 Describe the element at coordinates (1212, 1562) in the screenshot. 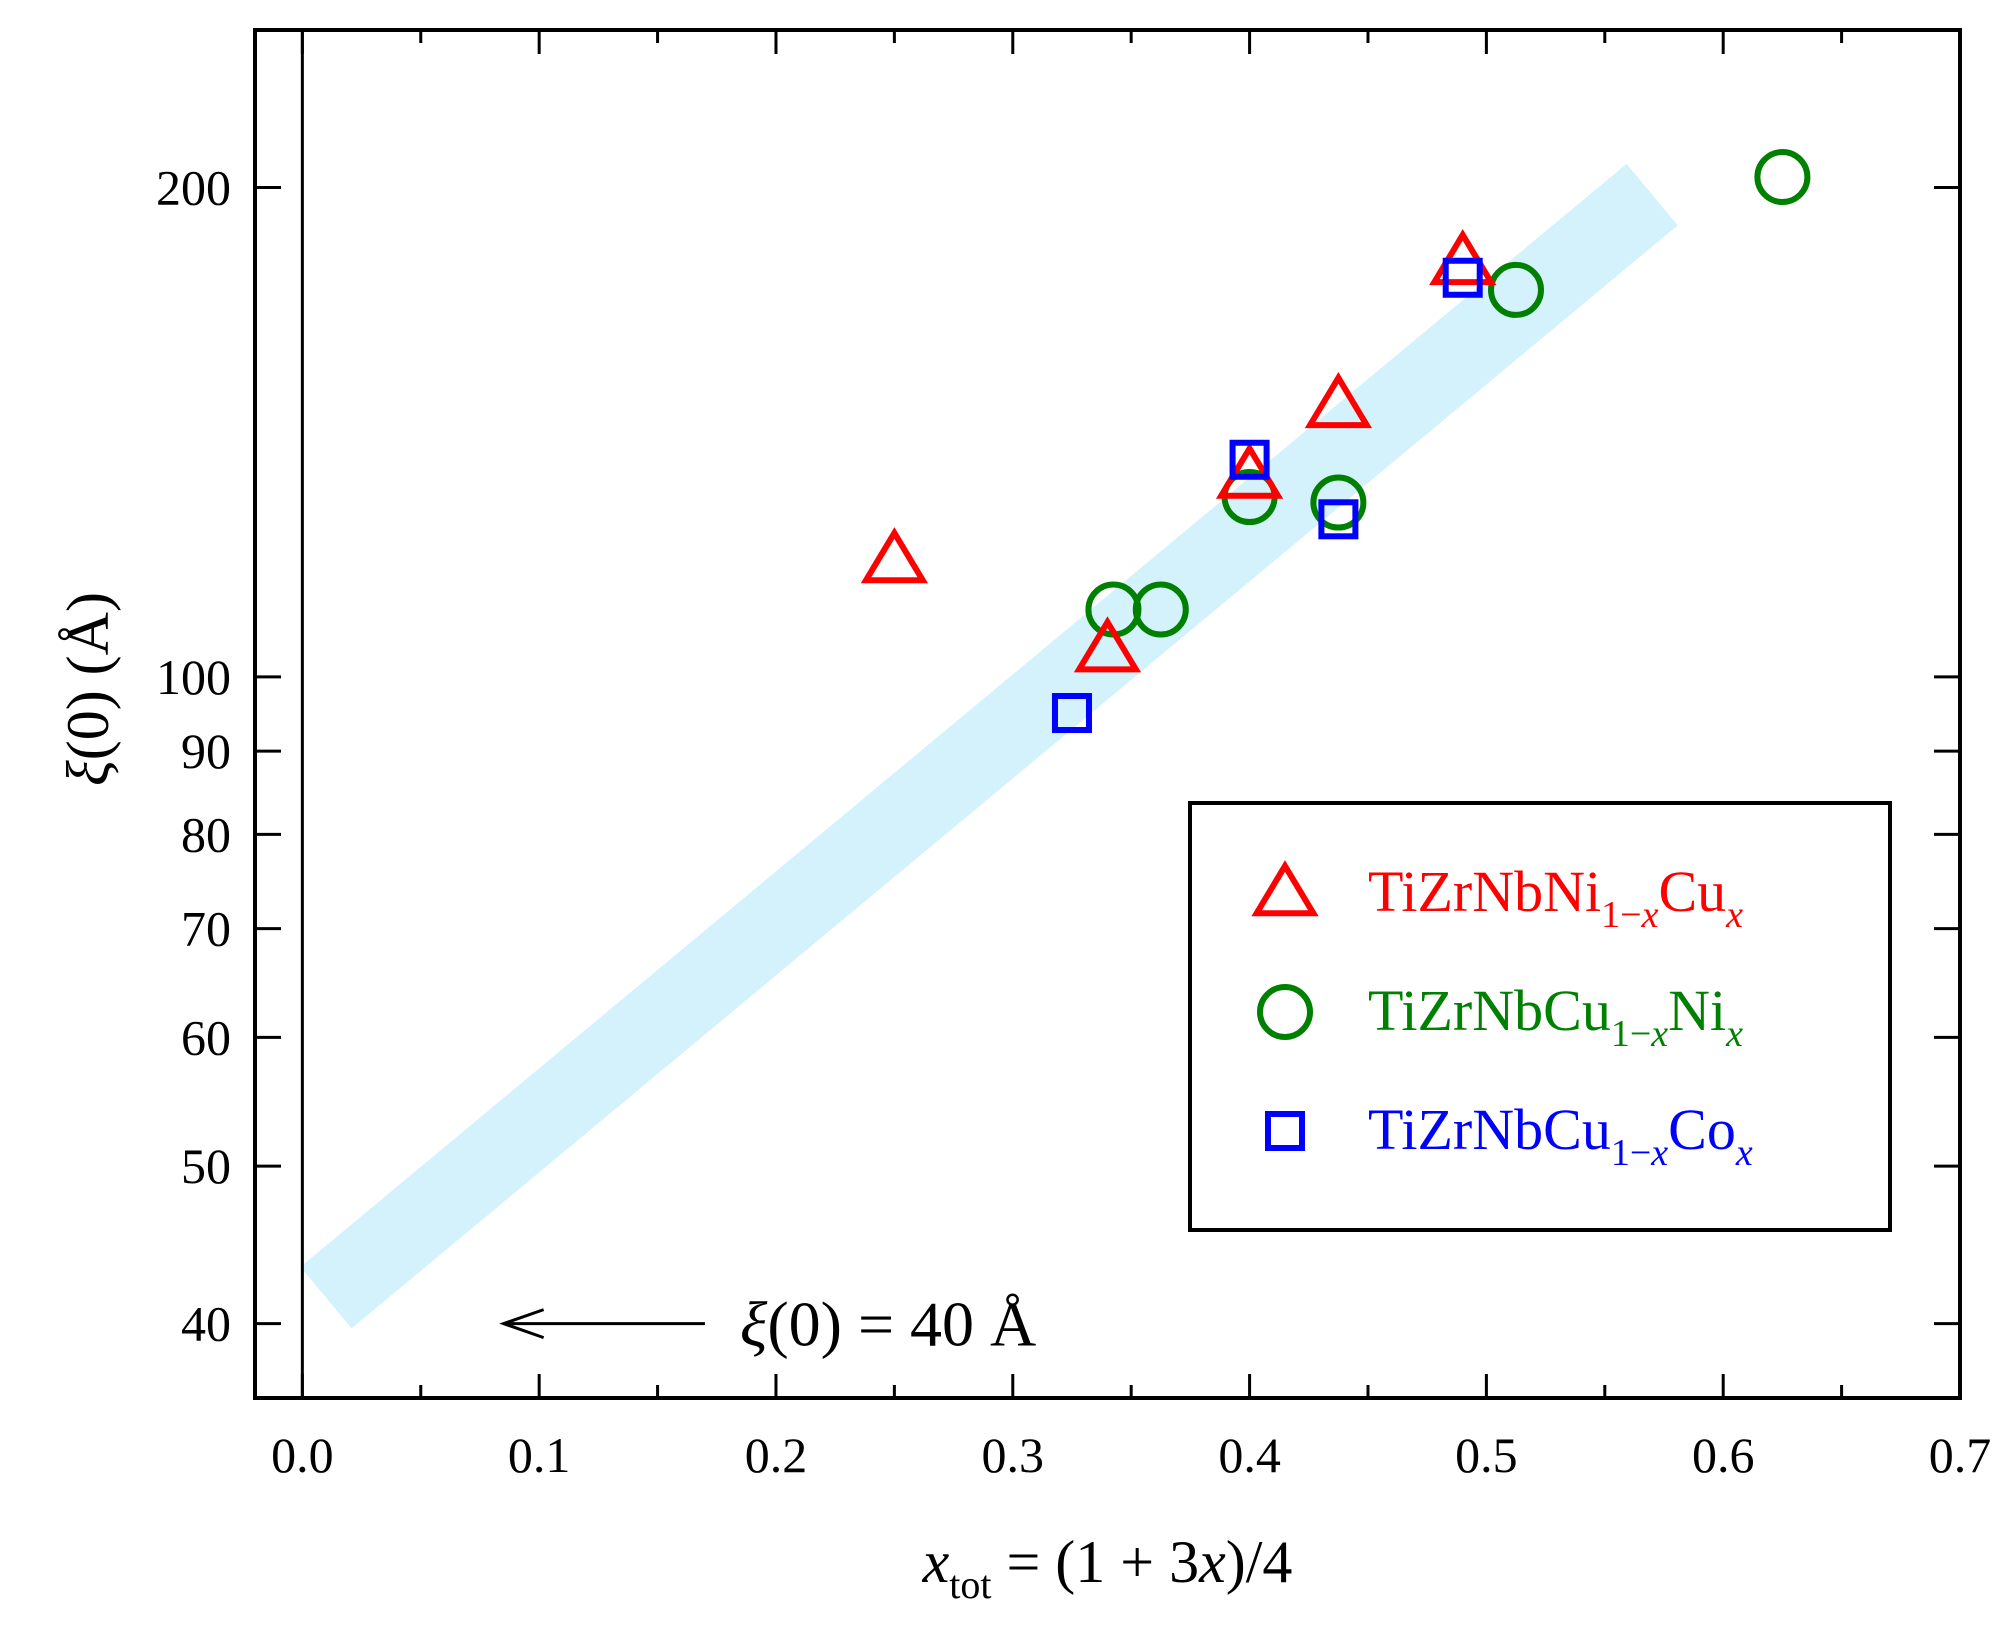

I see `x-label-var2: x` at that location.